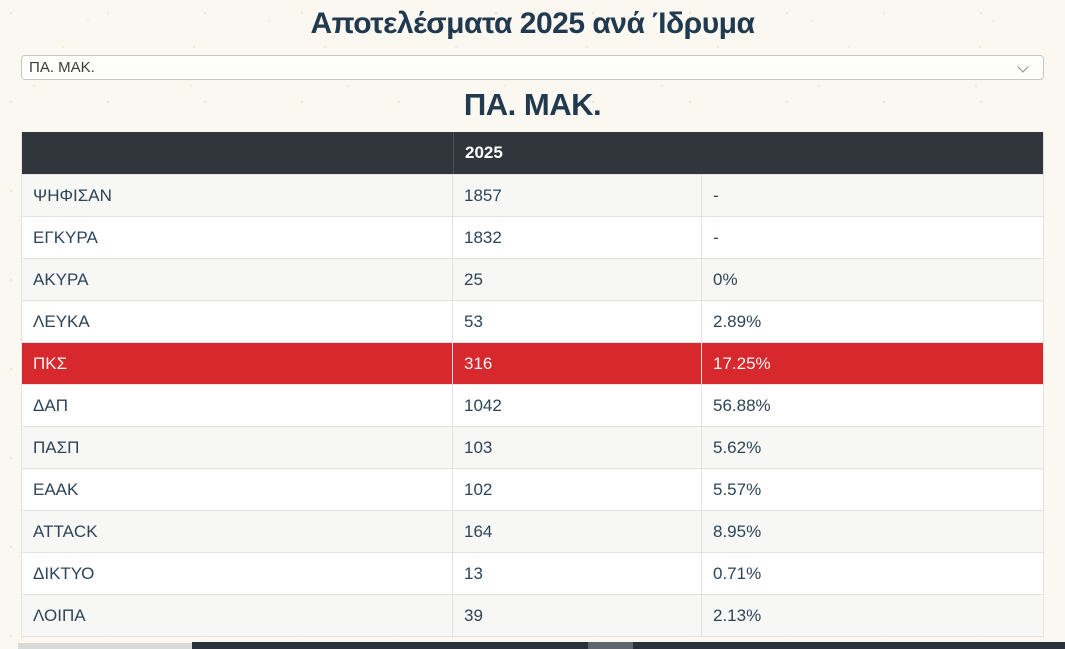  Describe the element at coordinates (577, 279) in the screenshot. I see `row-votes: 25` at that location.